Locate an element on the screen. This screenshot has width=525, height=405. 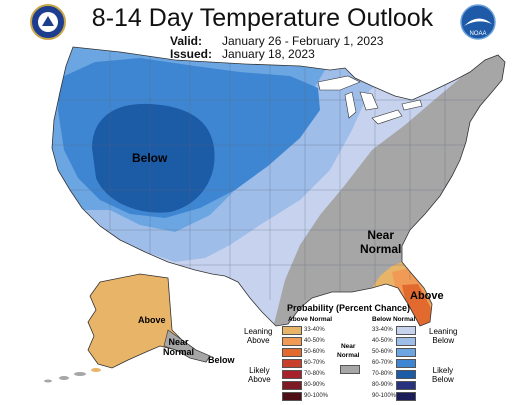
florida-above-label: Above is located at coordinates (427, 296).